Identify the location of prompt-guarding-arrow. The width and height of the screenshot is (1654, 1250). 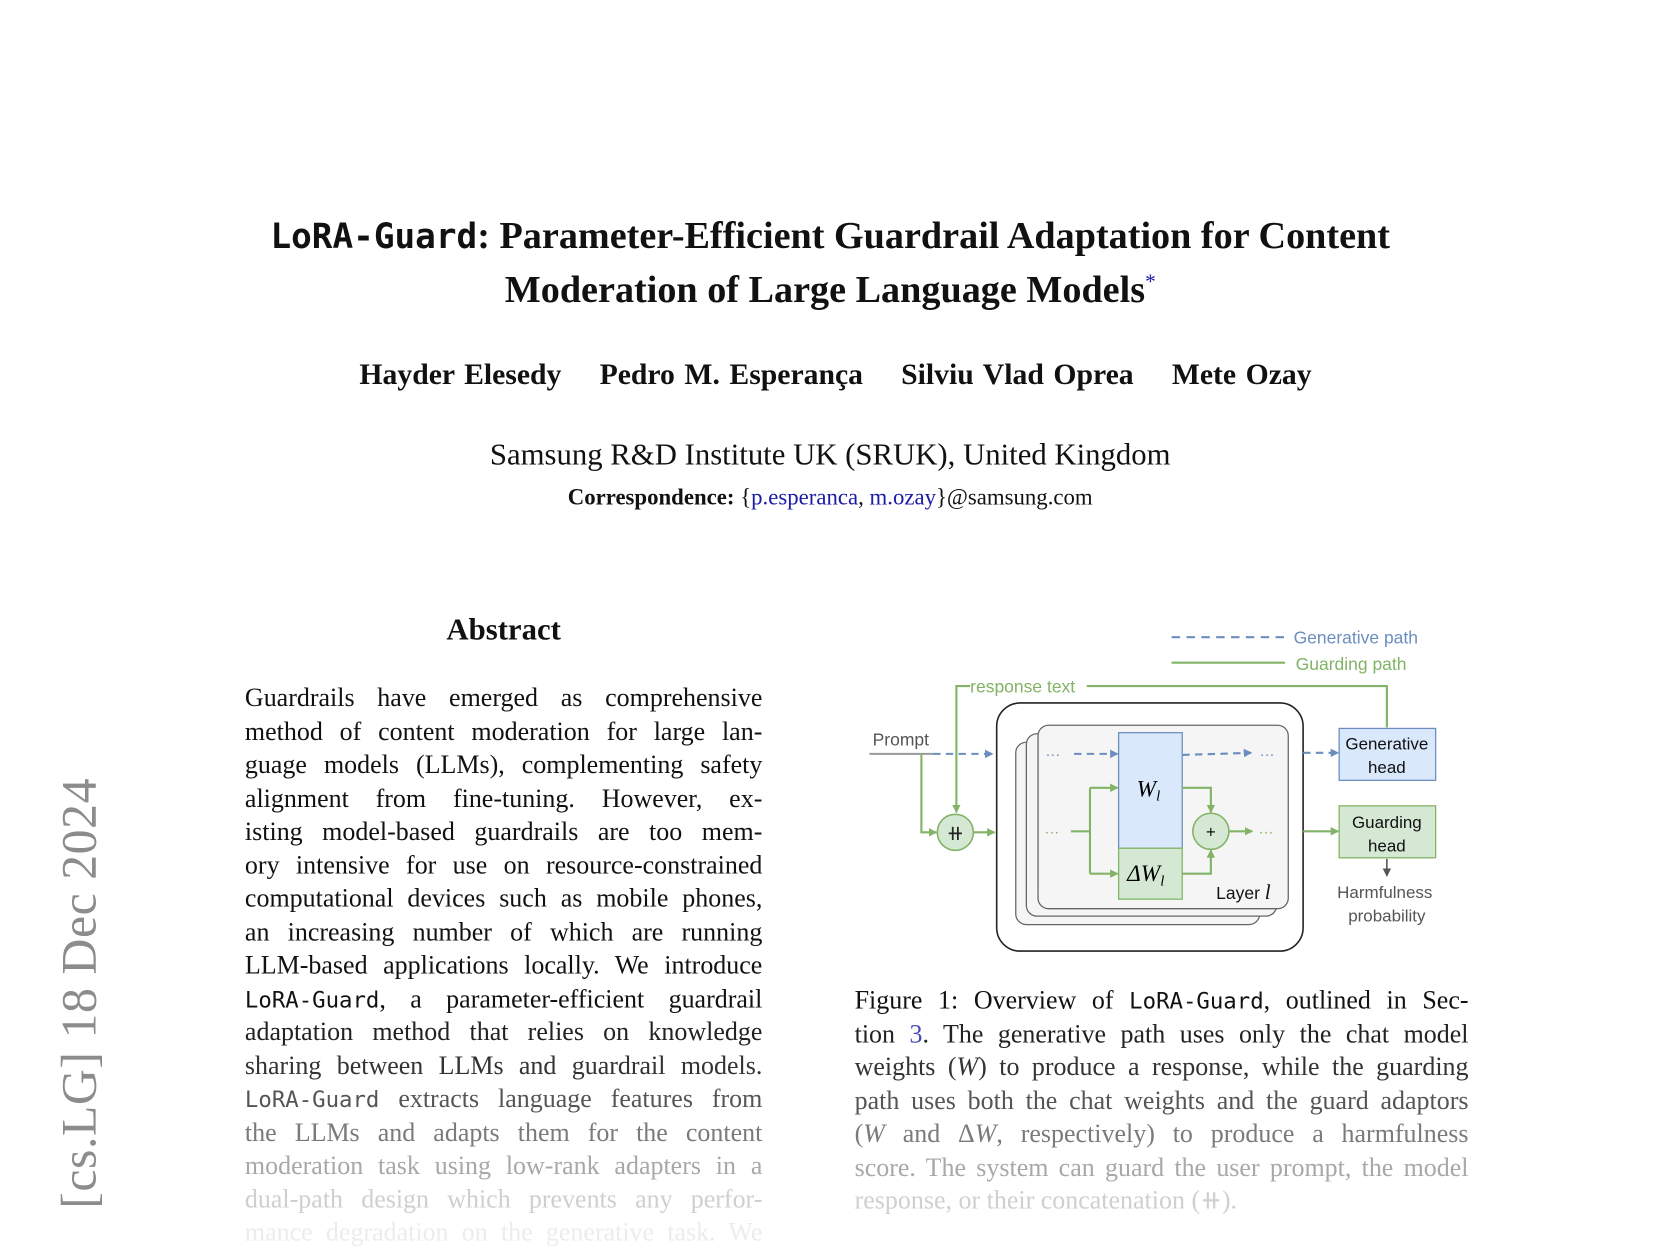
(929, 795).